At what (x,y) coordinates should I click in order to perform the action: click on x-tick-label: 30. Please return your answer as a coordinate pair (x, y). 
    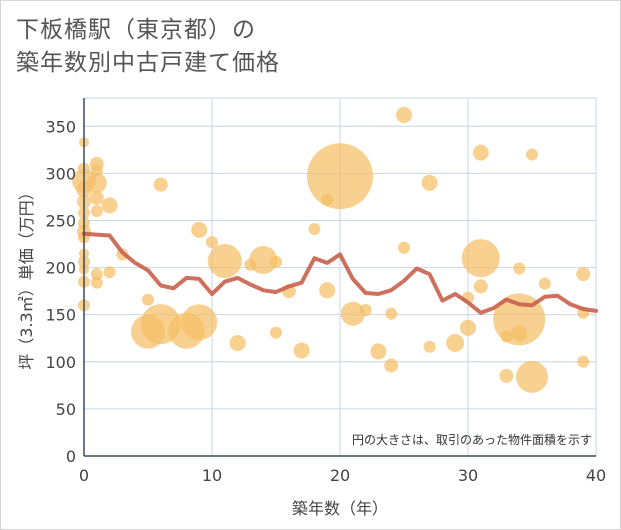
    Looking at the image, I should click on (468, 475).